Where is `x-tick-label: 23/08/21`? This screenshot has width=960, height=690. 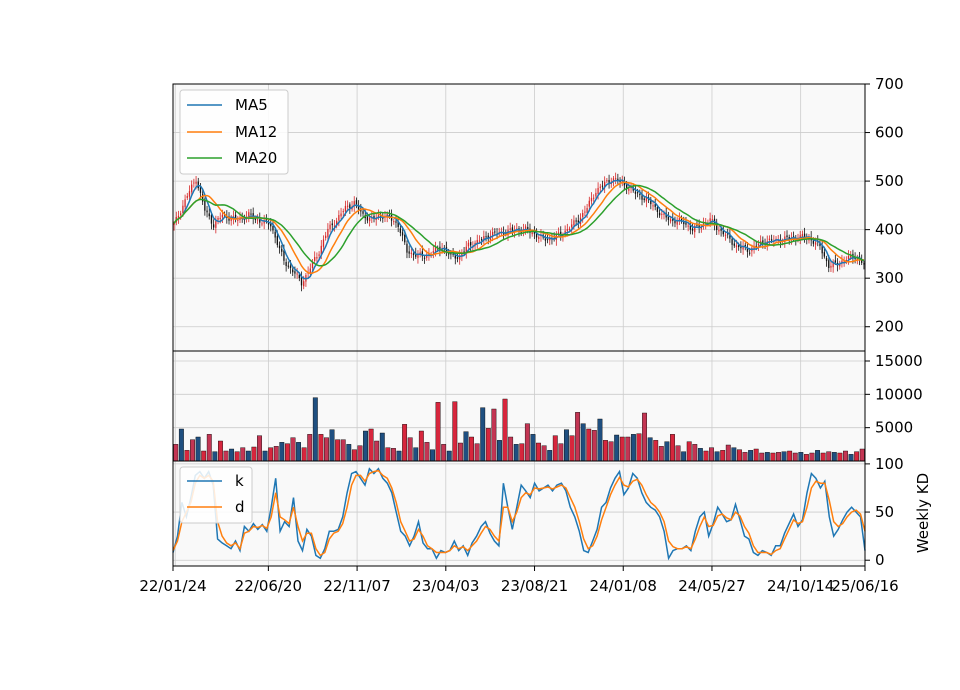
x-tick-label: 23/08/21 is located at coordinates (534, 586).